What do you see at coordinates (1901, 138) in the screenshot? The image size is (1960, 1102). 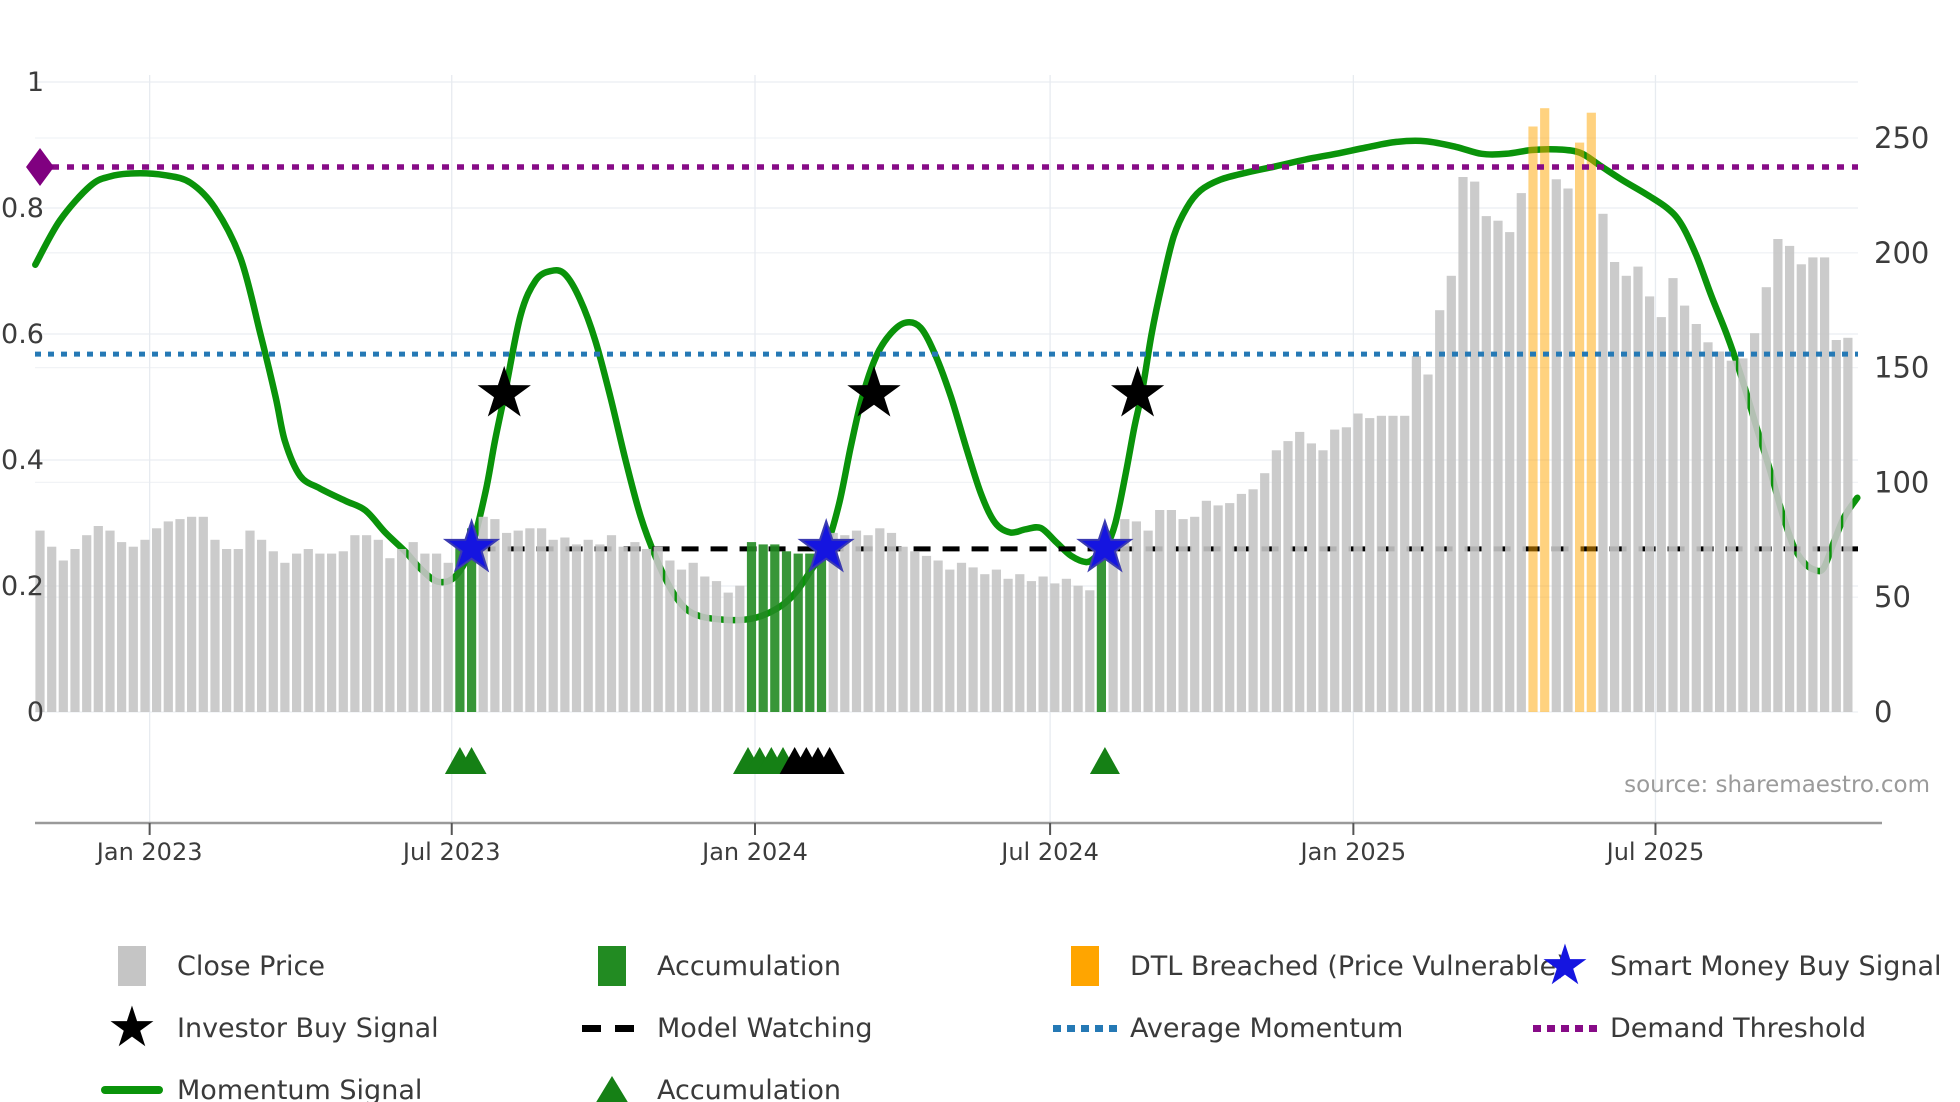 I see `right-axis-tick-label: 250` at bounding box center [1901, 138].